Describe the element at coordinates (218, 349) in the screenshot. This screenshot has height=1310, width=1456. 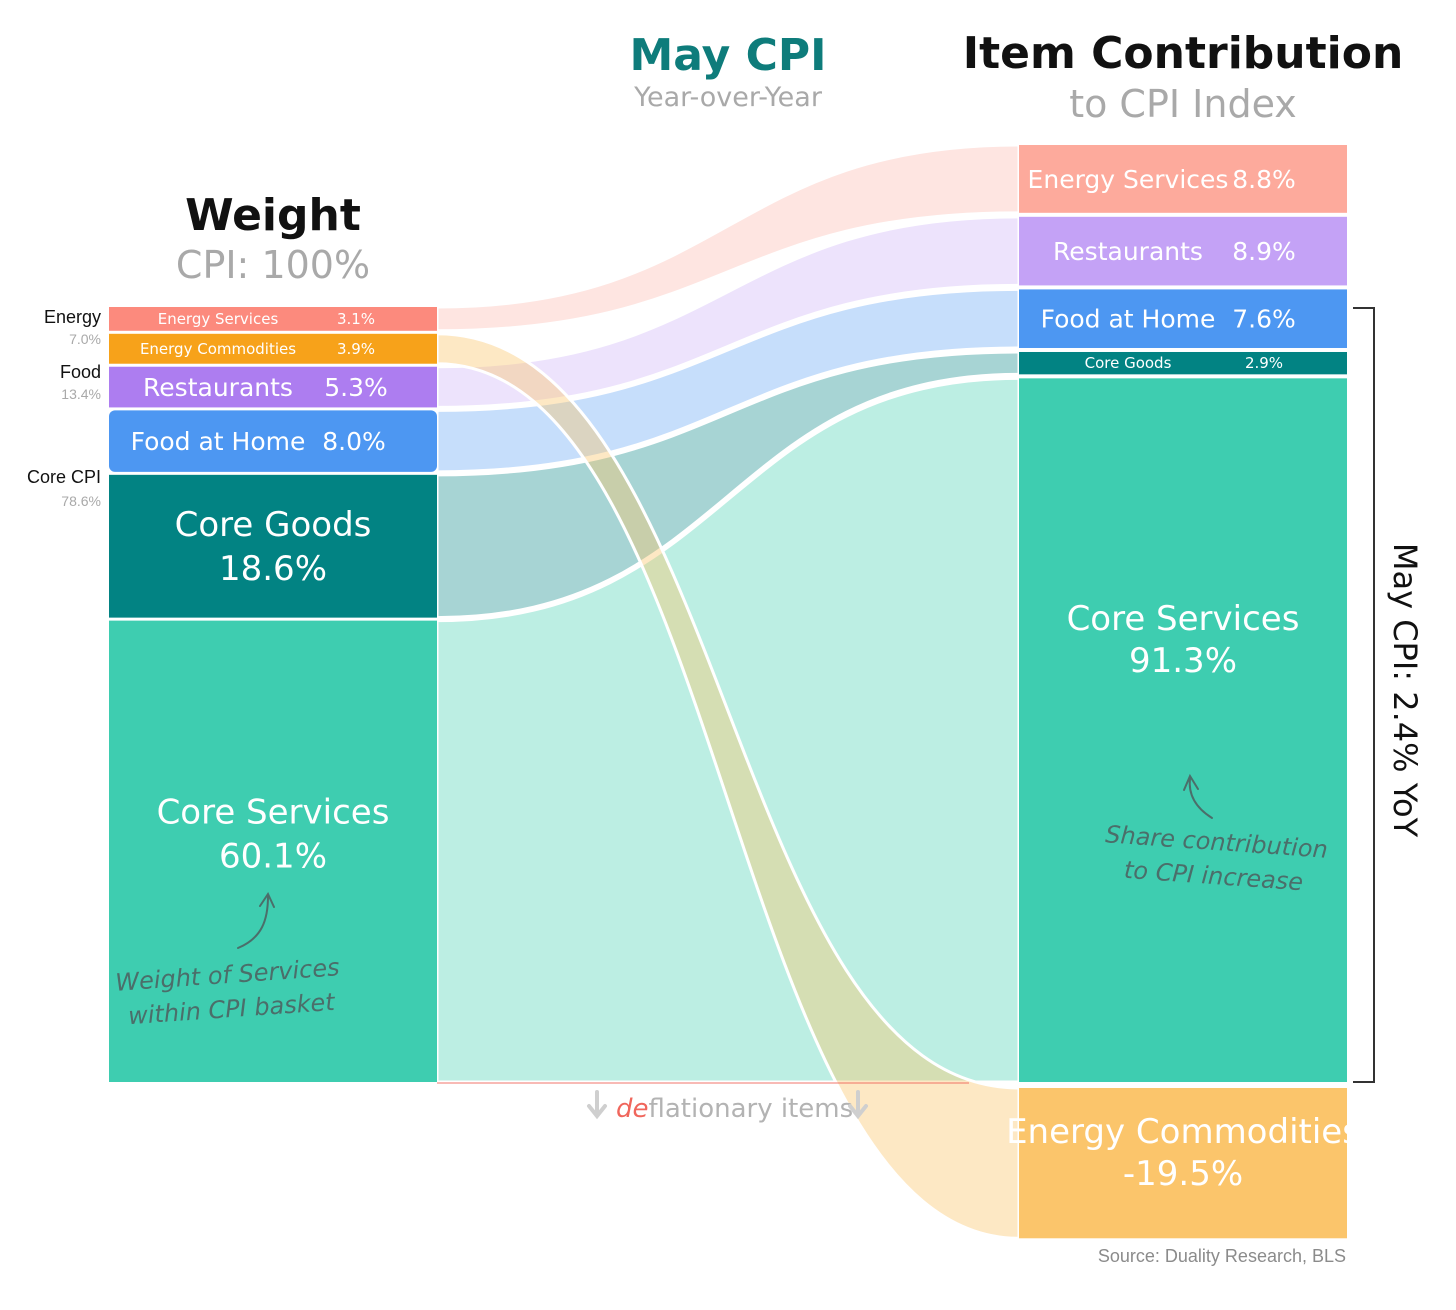
I see `left-node-label-energy-commodities: Energy Commodities` at that location.